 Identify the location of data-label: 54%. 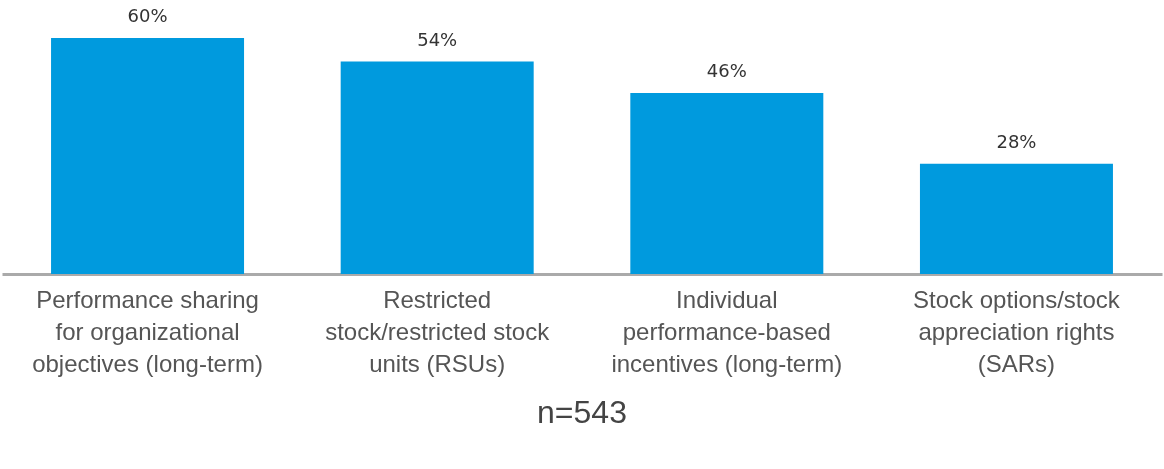
(437, 39).